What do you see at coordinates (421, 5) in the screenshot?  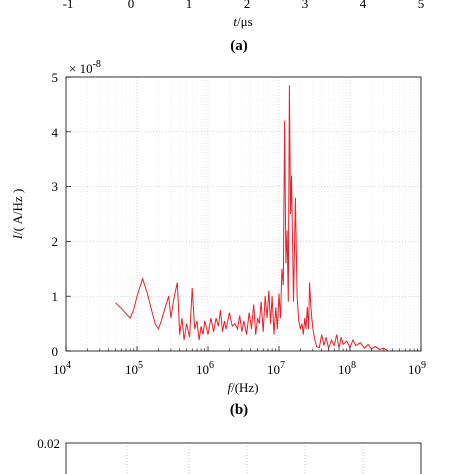 I see `top-x-tick-label: 5` at bounding box center [421, 5].